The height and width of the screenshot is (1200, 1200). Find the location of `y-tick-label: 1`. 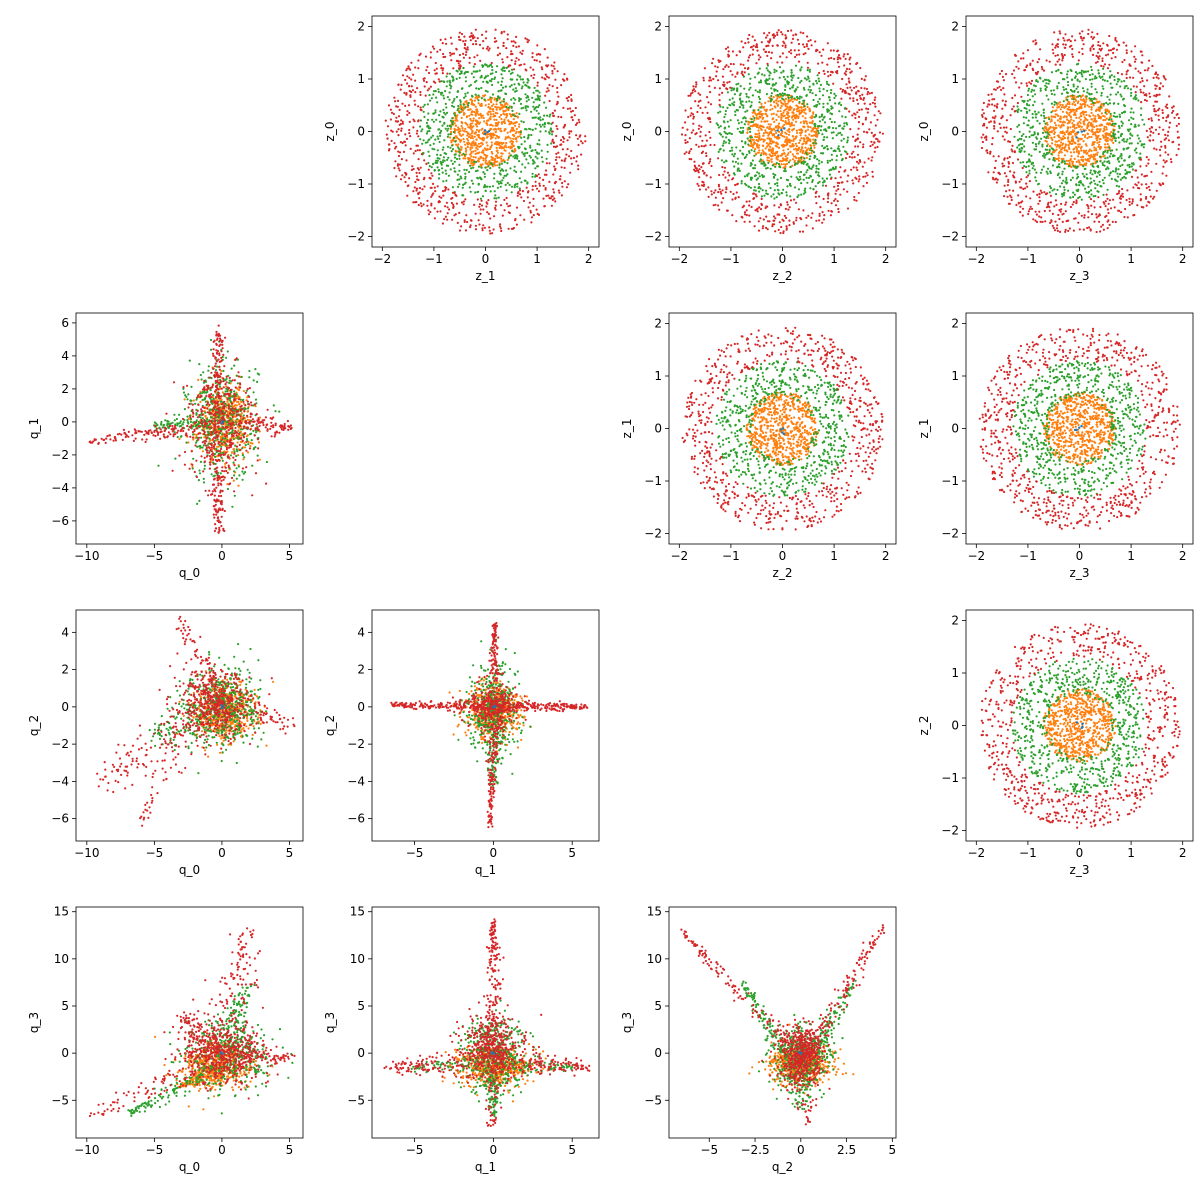

y-tick-label: 1 is located at coordinates (361, 79).